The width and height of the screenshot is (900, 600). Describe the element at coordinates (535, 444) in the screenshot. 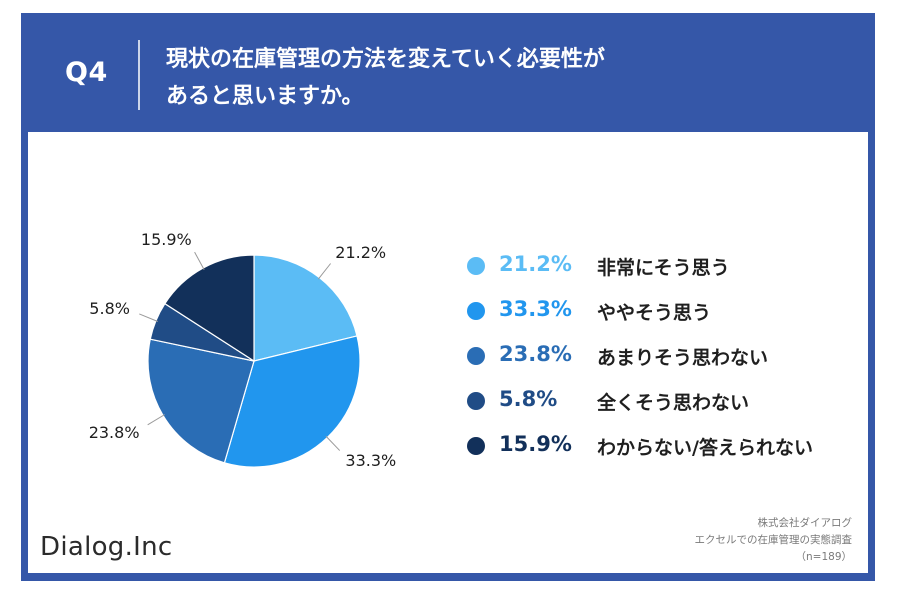

I see `legend-value: 15.9%` at that location.